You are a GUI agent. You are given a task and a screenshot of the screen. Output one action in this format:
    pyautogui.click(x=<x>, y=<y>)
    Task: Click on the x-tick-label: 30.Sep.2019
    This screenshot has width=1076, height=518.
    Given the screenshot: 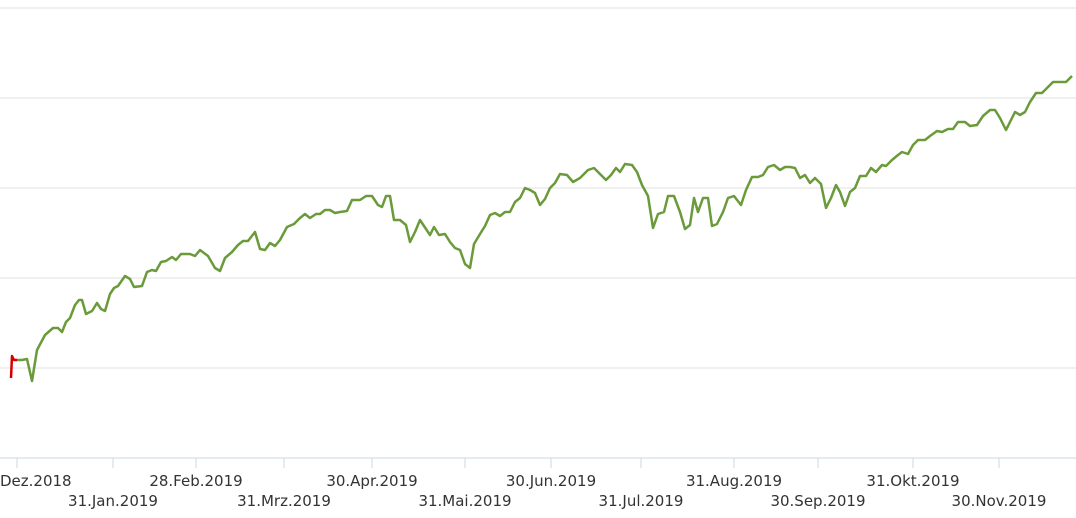 What is the action you would take?
    pyautogui.click(x=817, y=501)
    